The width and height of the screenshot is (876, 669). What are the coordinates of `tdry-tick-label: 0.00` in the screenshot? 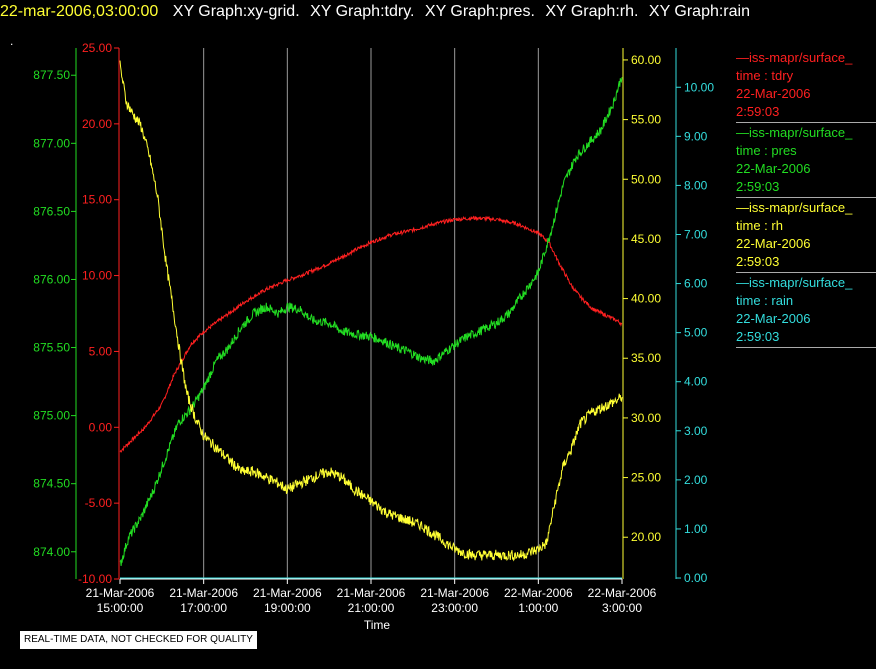 It's located at (101, 427).